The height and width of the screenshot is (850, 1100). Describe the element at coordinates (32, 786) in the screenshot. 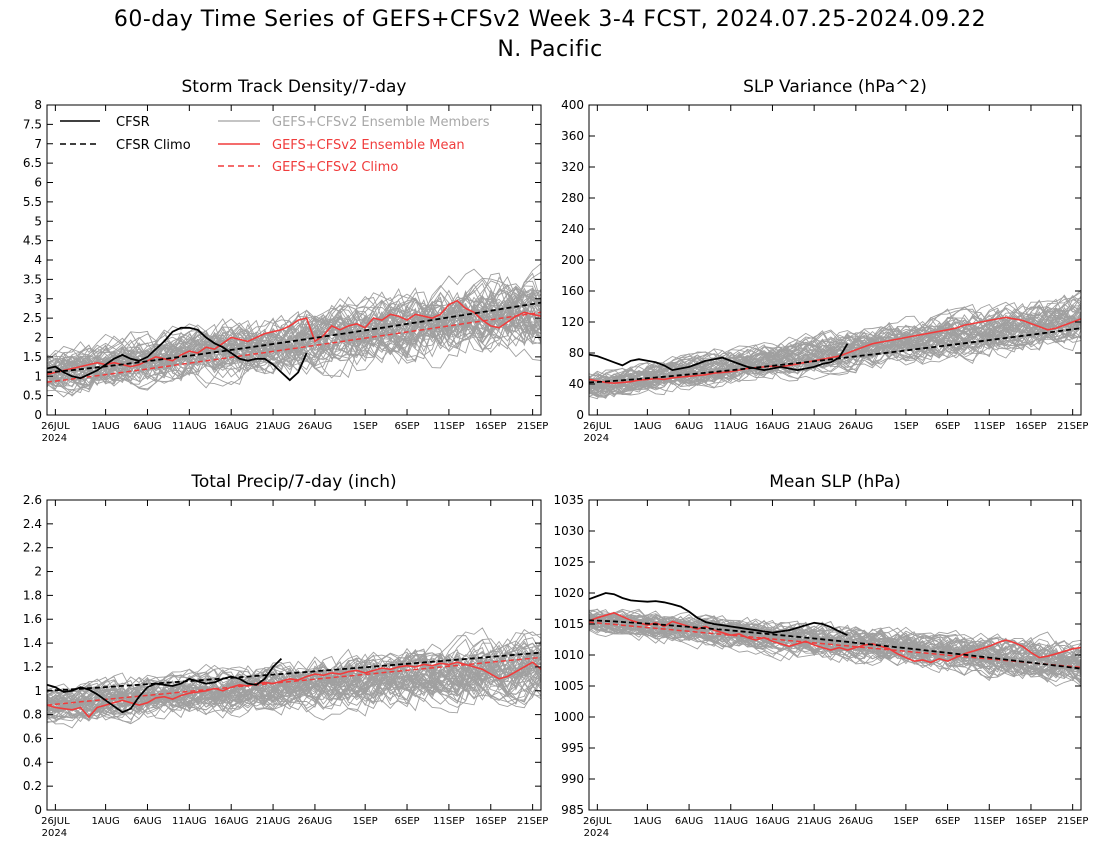

I see `y-tick-label: 0.2` at that location.